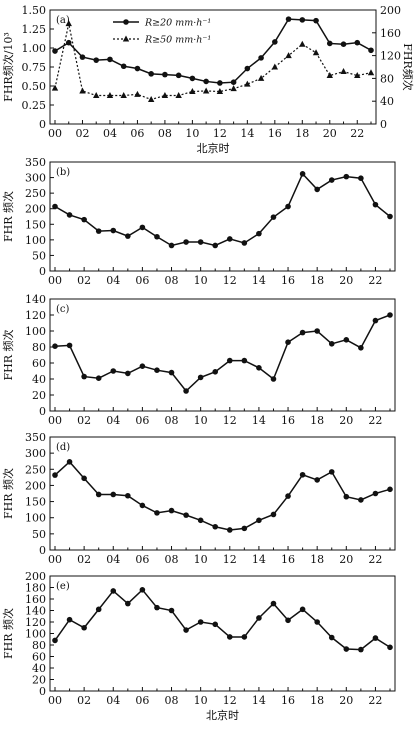  What do you see at coordinates (8, 354) in the screenshot?
I see `y-axis-title: FHR 频次` at bounding box center [8, 354].